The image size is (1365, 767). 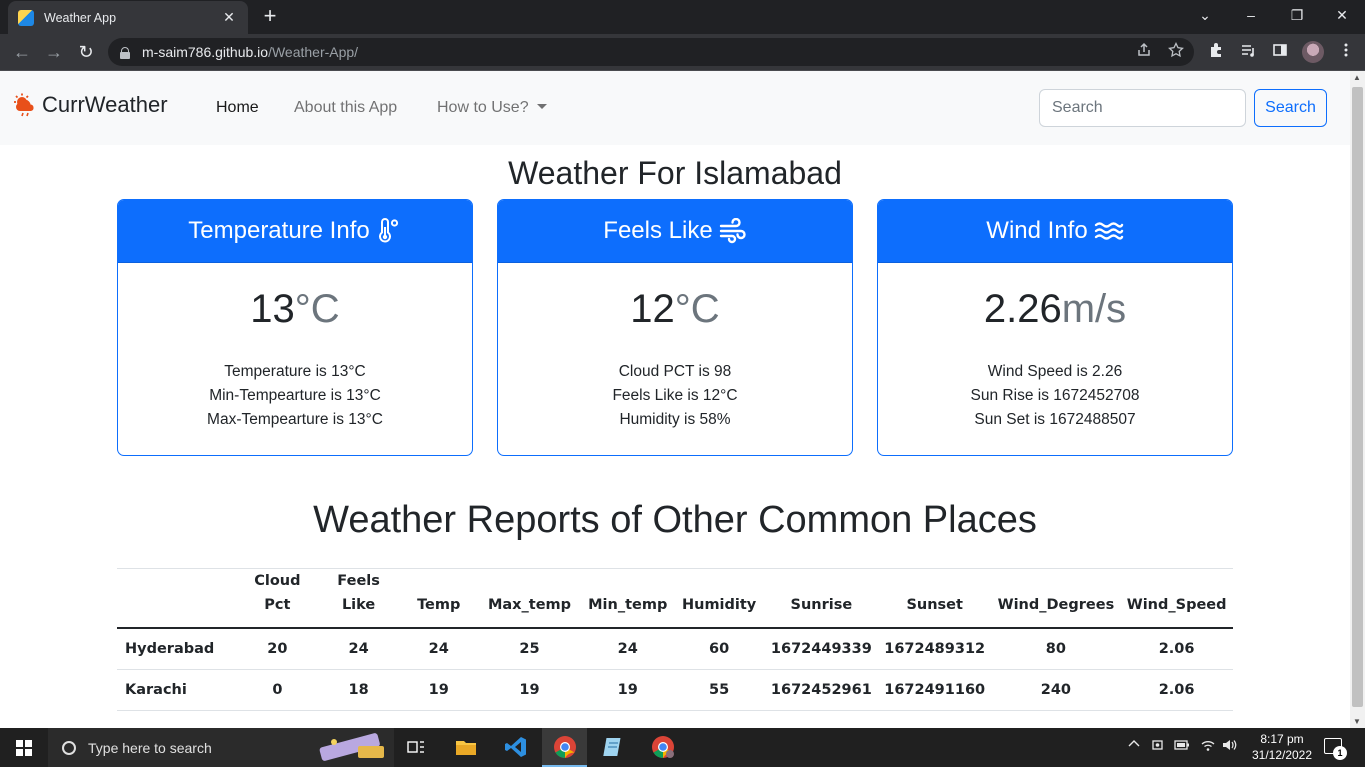 I want to click on sidepanel-icon, so click(x=1280, y=52).